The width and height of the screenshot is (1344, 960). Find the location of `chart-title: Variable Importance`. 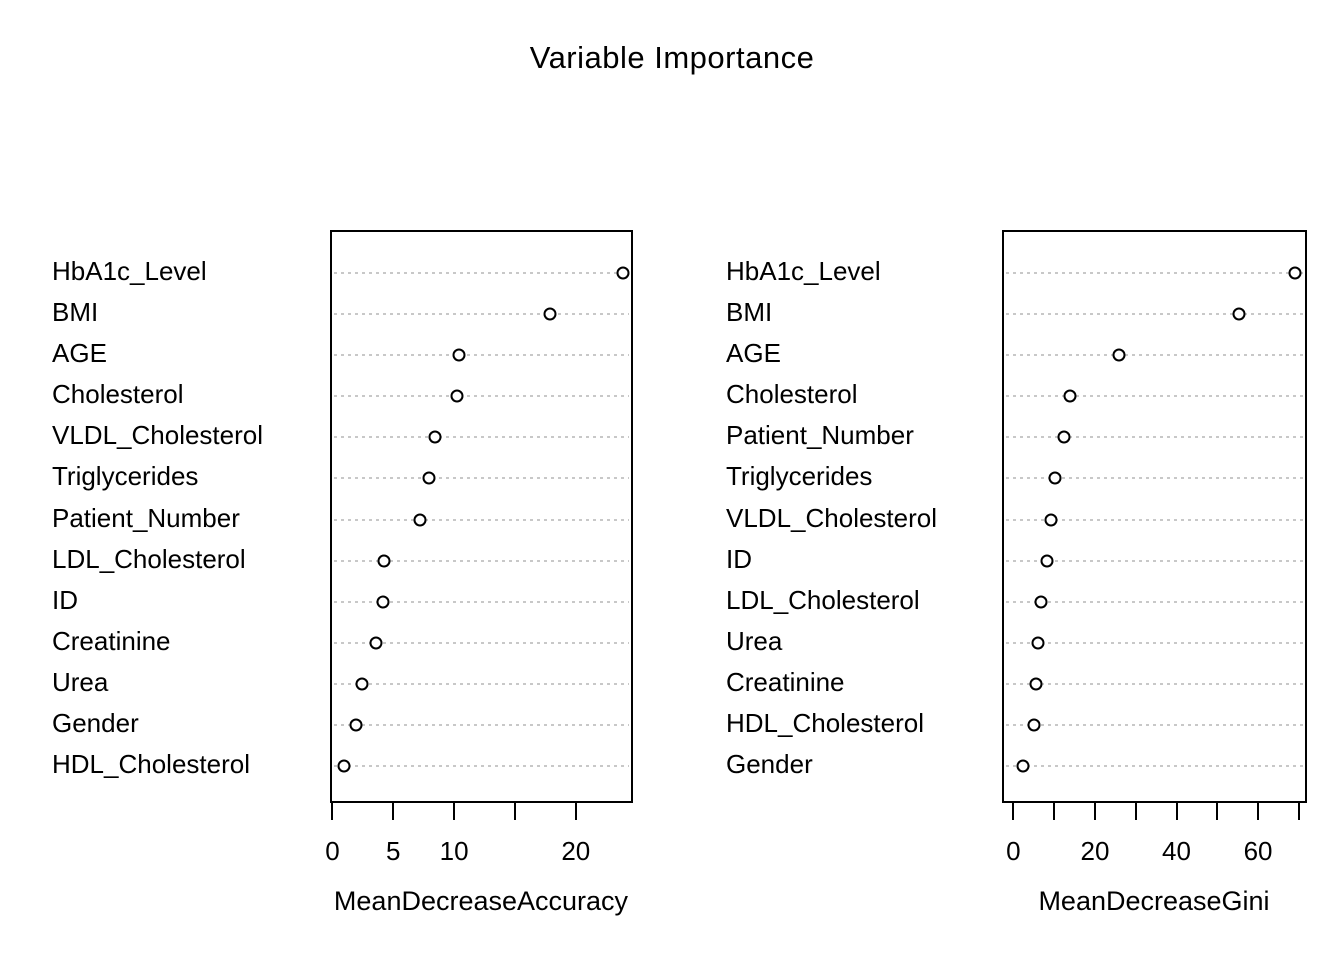

chart-title: Variable Importance is located at coordinates (672, 57).